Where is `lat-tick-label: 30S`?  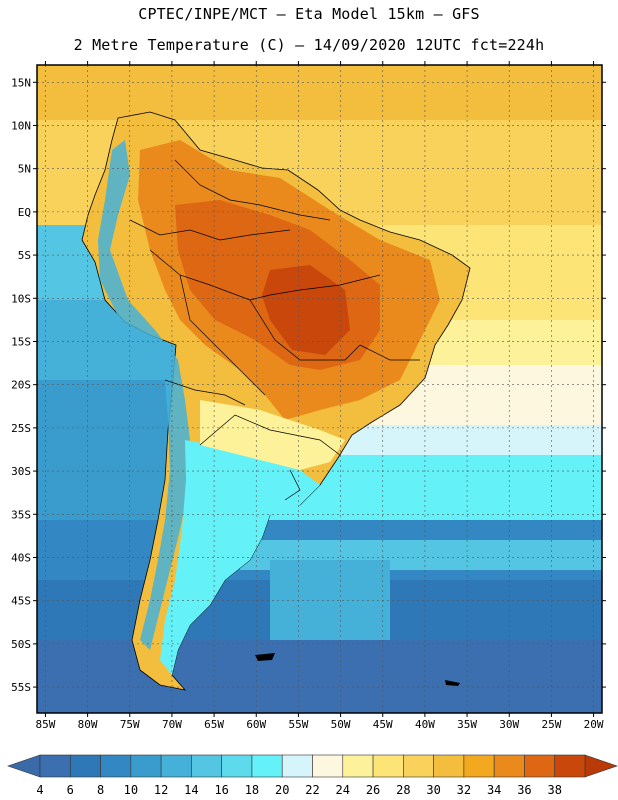
lat-tick-label: 30S is located at coordinates (21, 471).